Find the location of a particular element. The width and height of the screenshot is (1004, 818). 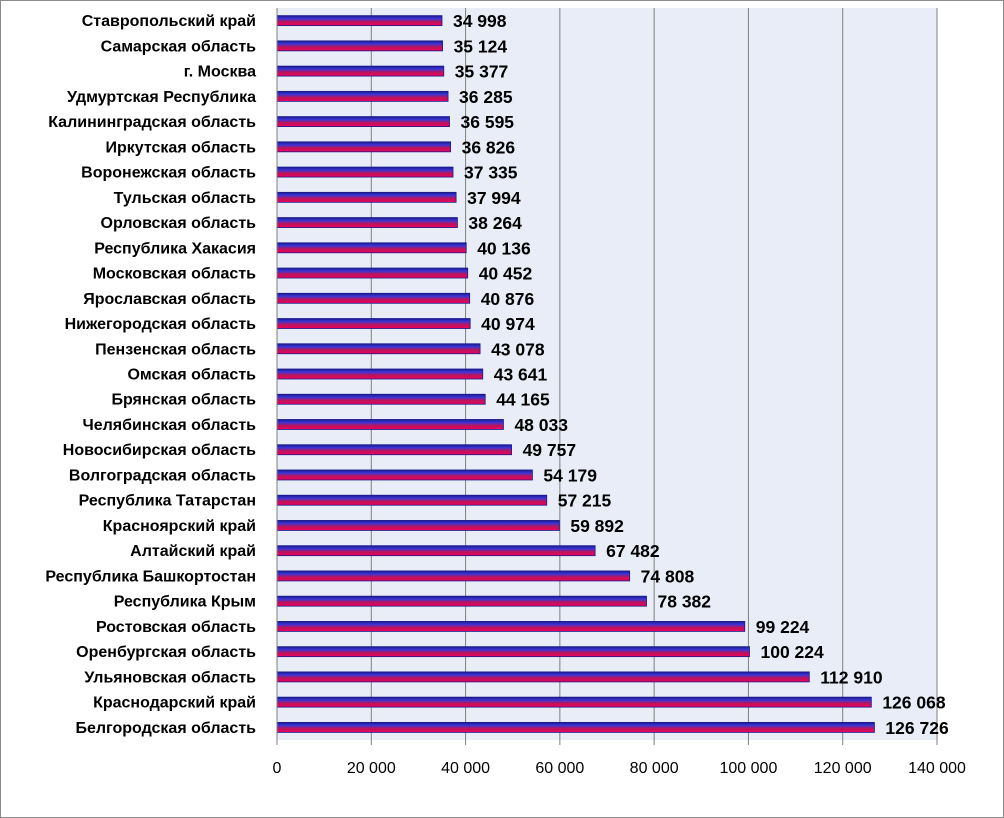

category-label: г. Москва is located at coordinates (220, 72).